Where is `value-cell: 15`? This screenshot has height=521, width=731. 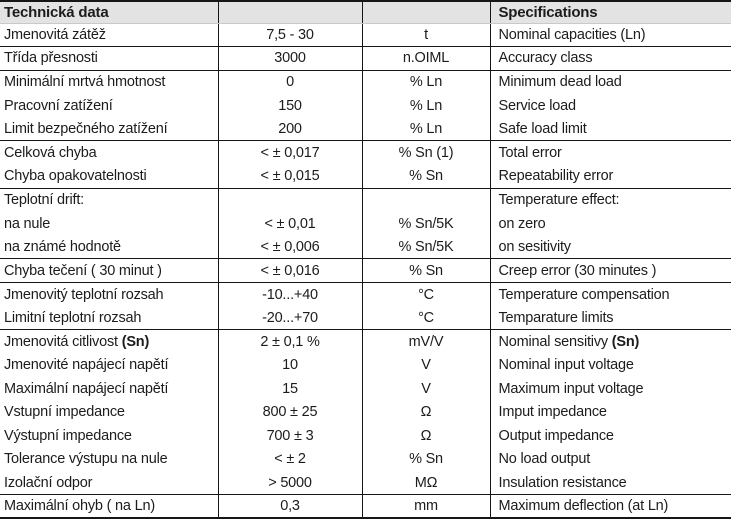 value-cell: 15 is located at coordinates (289, 388).